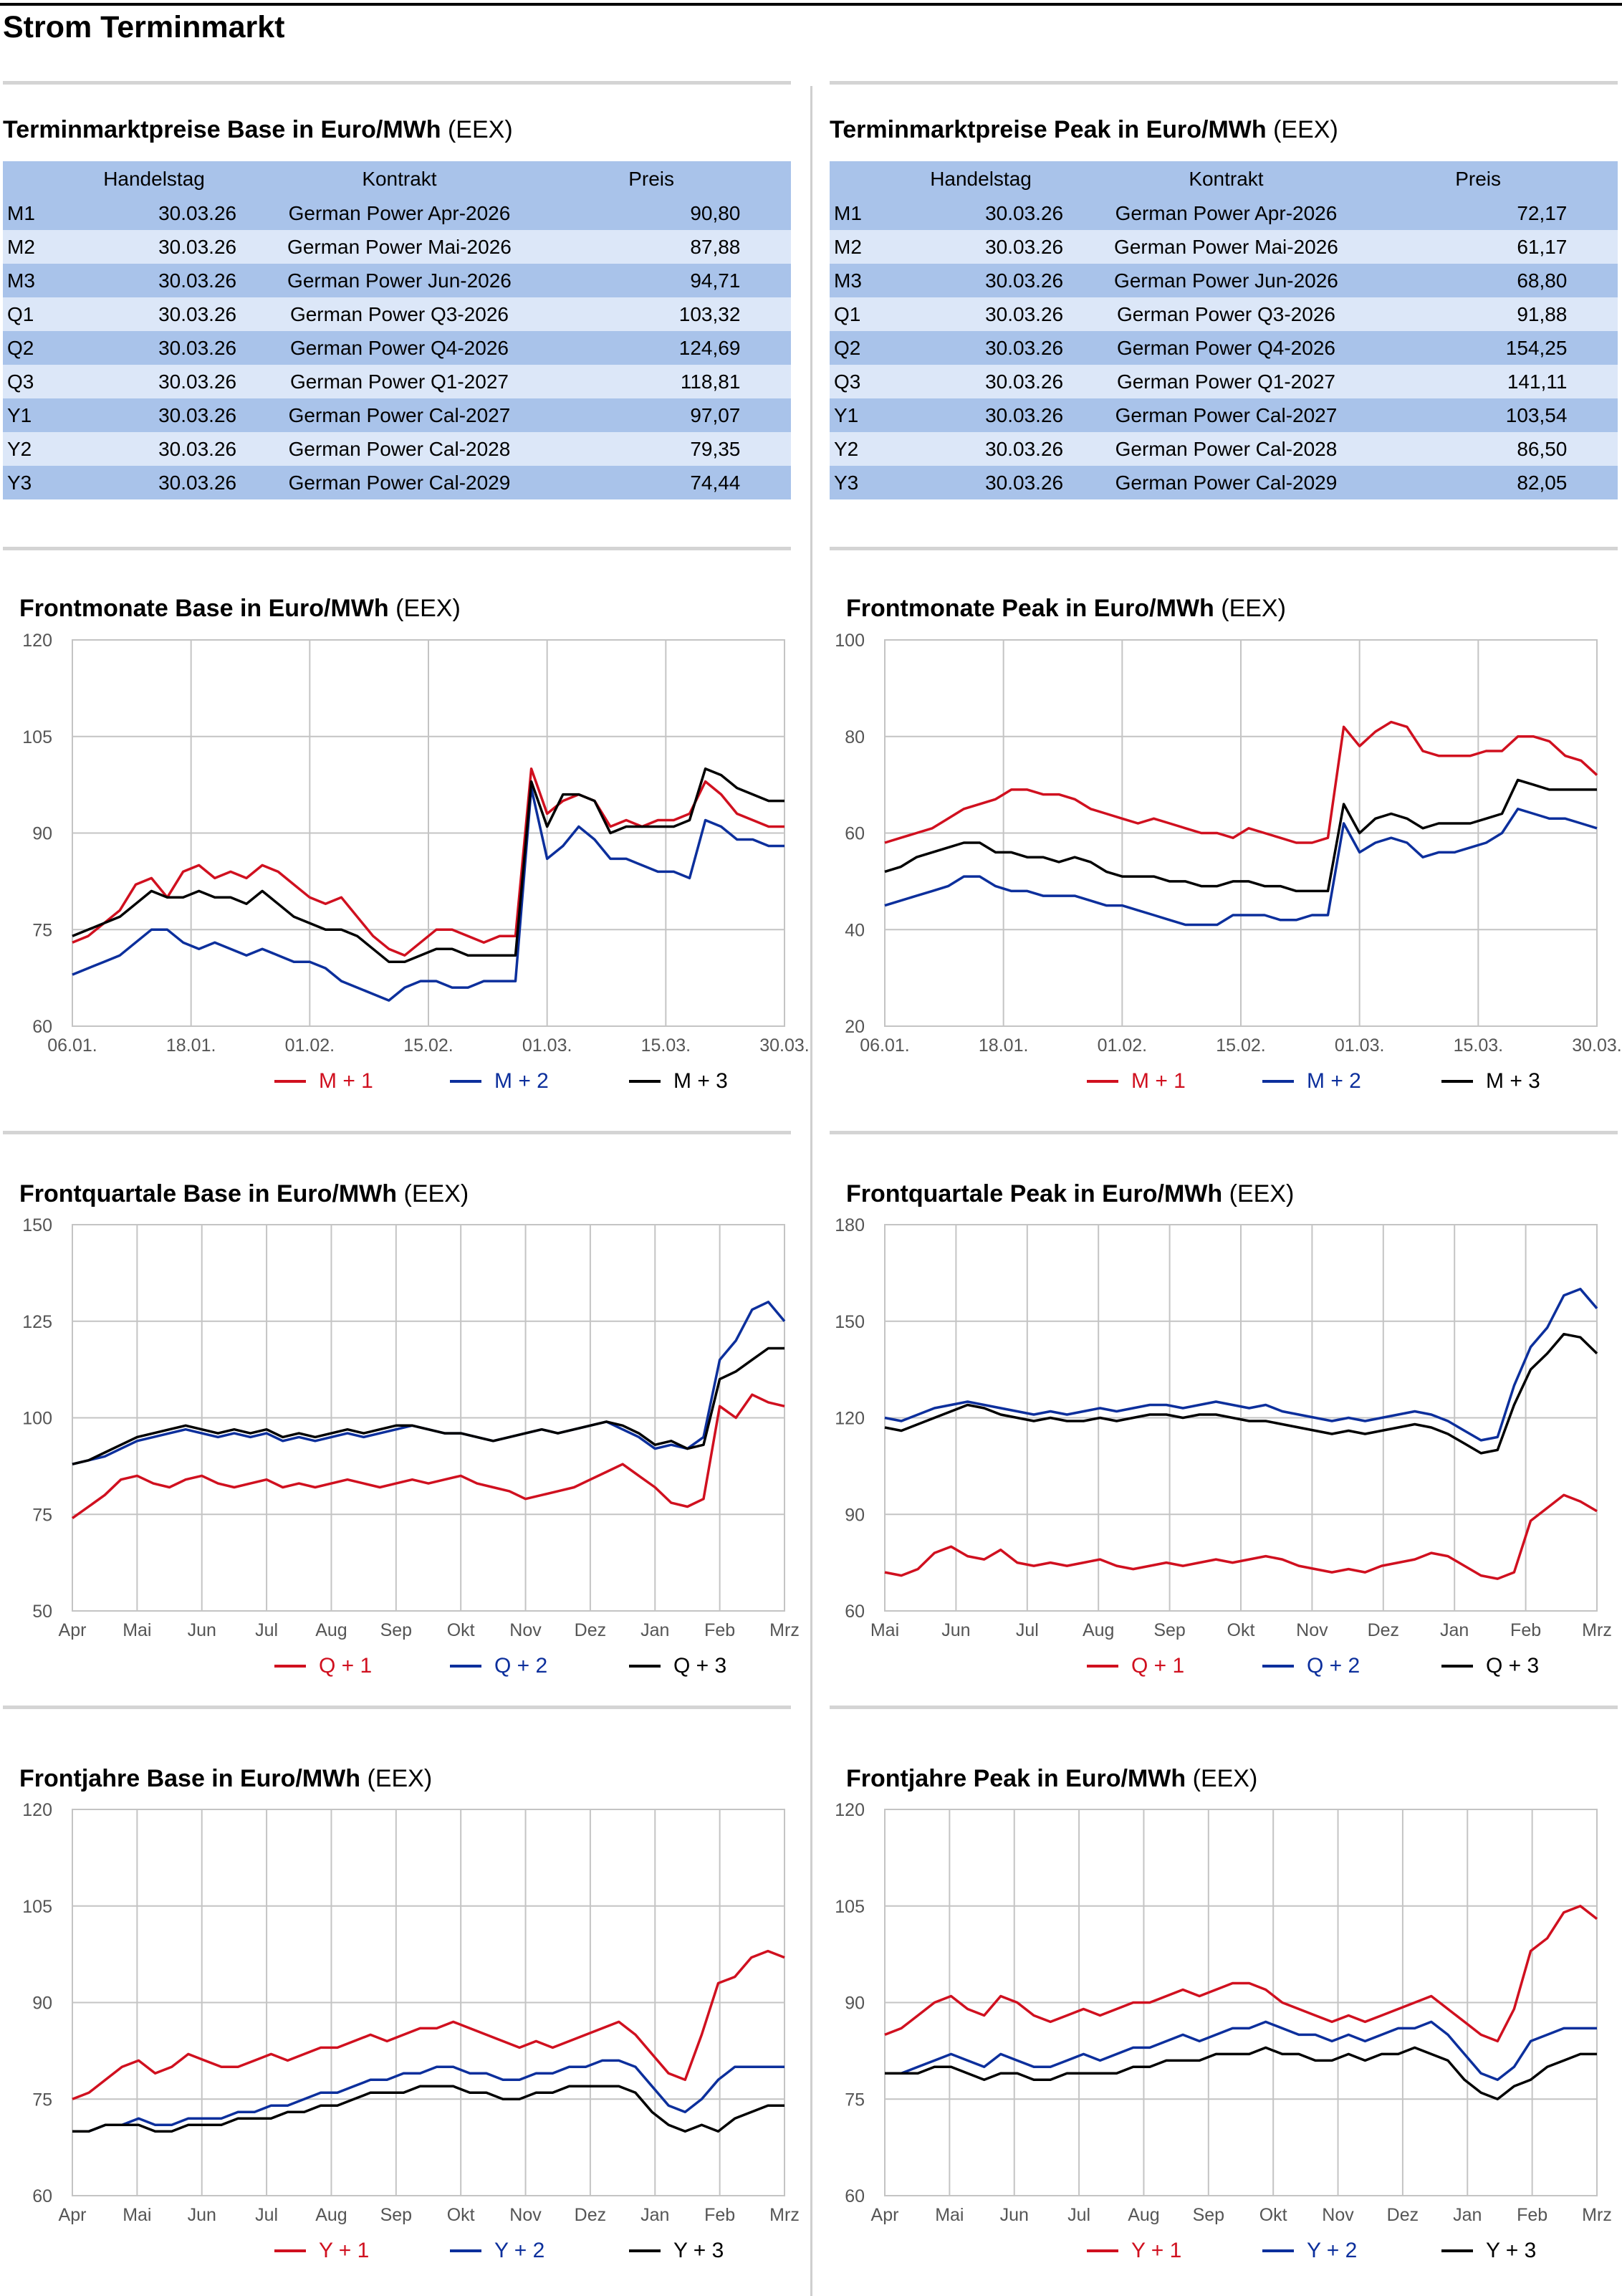  I want to click on column-header: Kontrakt, so click(399, 178).